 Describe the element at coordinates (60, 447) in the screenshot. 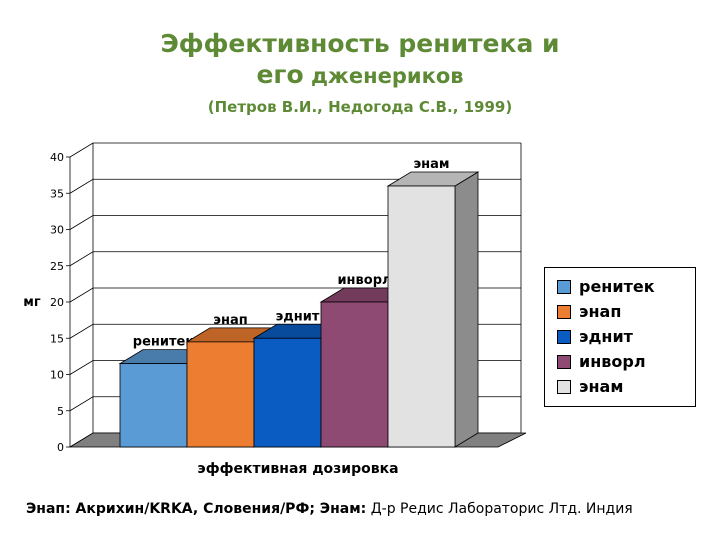

I see `y-tick-label: 0` at that location.